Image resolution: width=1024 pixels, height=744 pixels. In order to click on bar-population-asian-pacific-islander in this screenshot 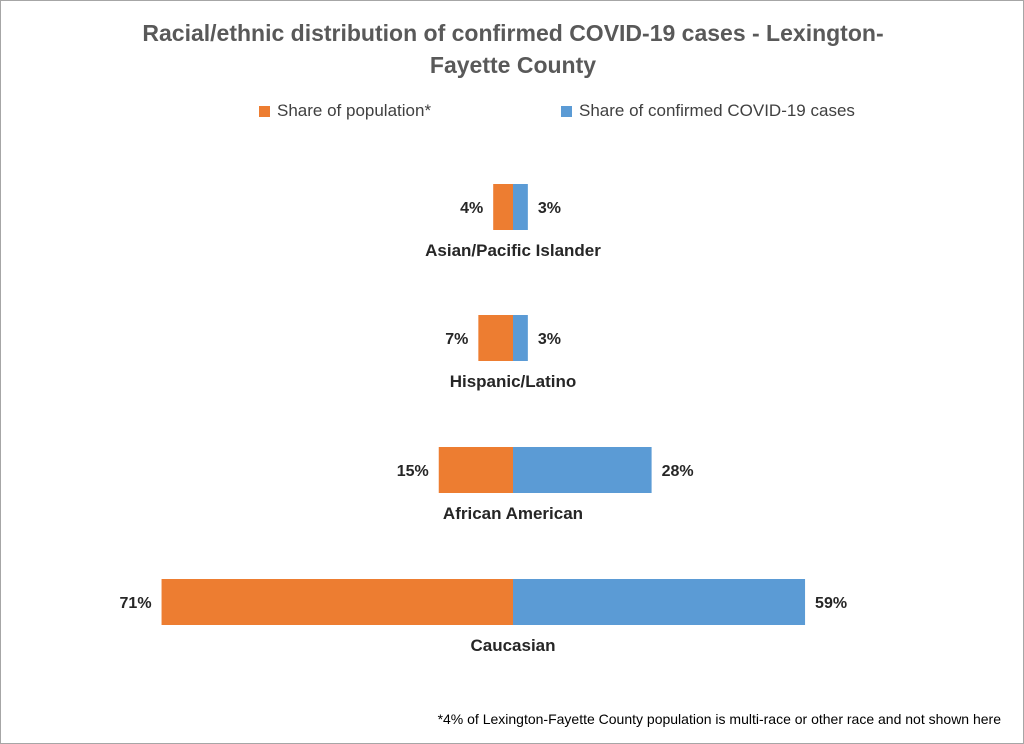, I will do `click(503, 207)`.